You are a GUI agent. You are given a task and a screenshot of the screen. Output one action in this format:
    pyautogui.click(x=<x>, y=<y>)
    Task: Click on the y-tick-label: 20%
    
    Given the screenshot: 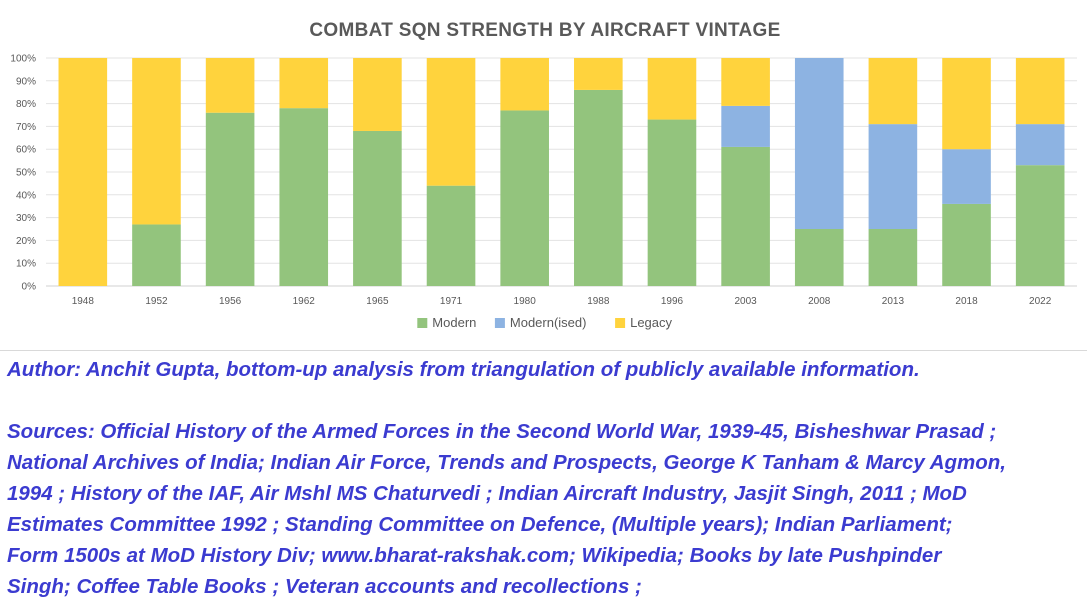 What is the action you would take?
    pyautogui.click(x=26, y=241)
    